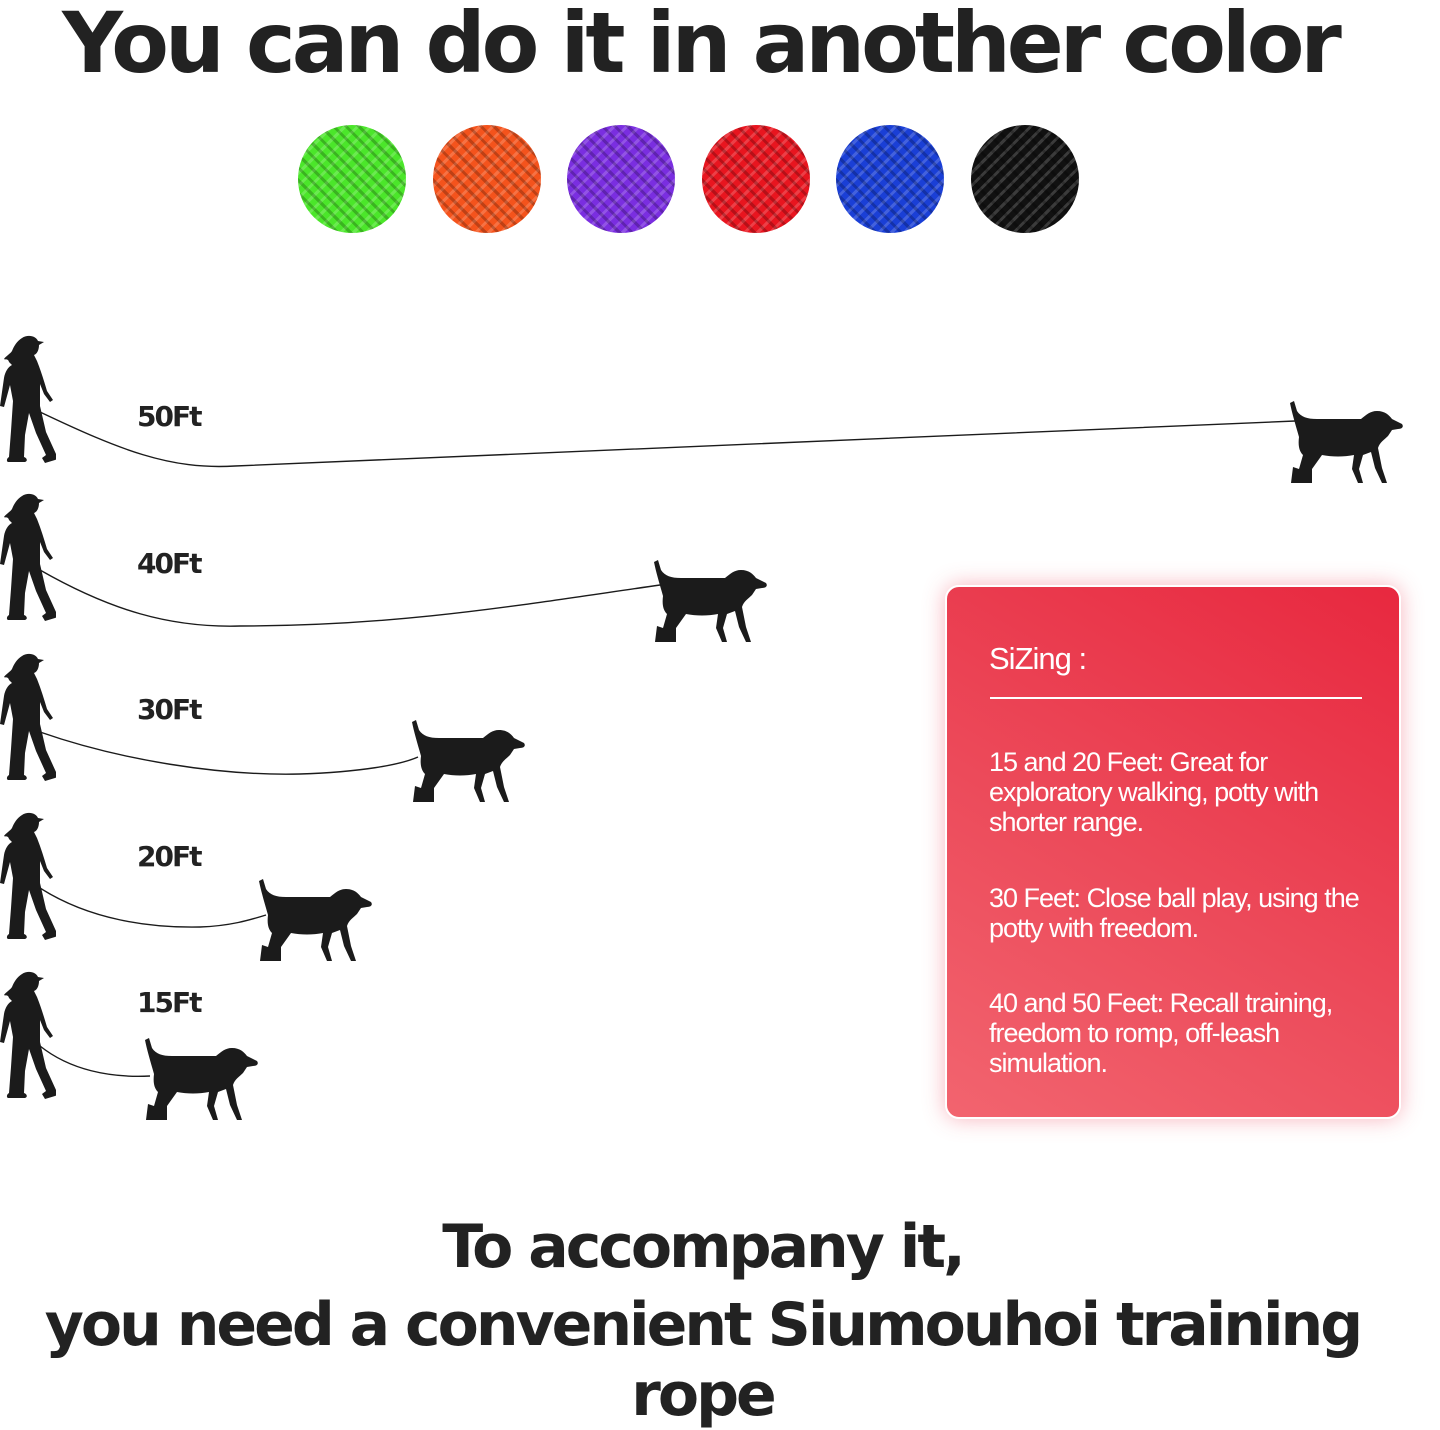 Image resolution: width=1440 pixels, height=1430 pixels. Describe the element at coordinates (1025, 179) in the screenshot. I see `color-swatch-black` at that location.